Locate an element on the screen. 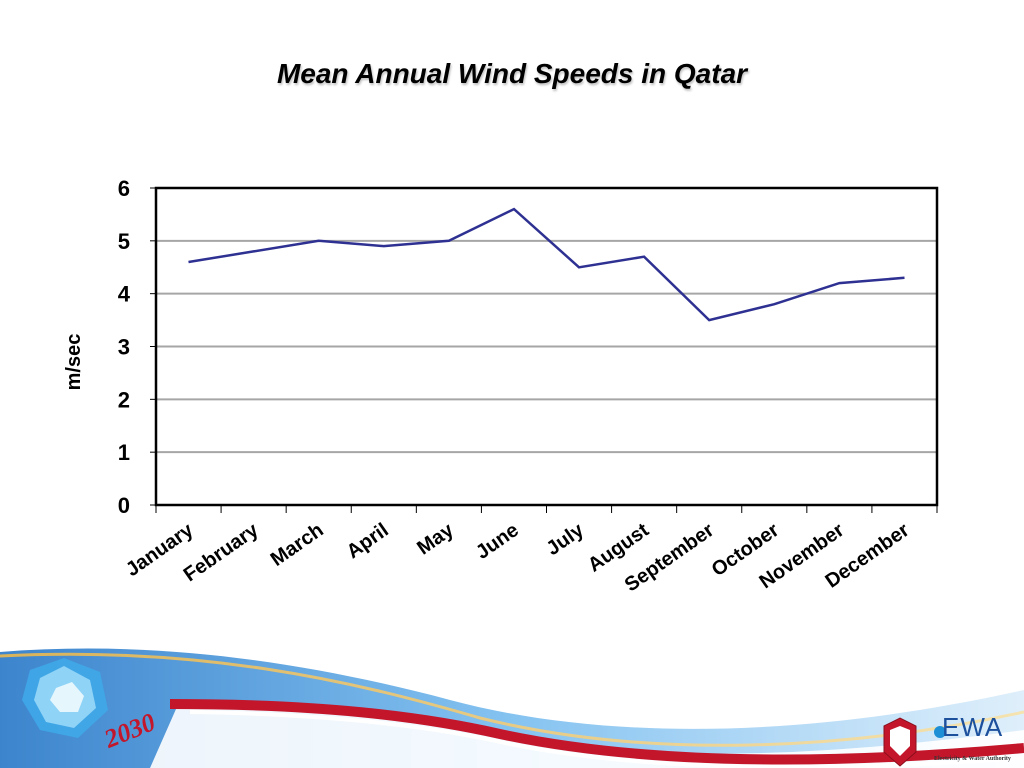 This screenshot has width=1024, height=768. x-tick-label: February is located at coordinates (221, 553).